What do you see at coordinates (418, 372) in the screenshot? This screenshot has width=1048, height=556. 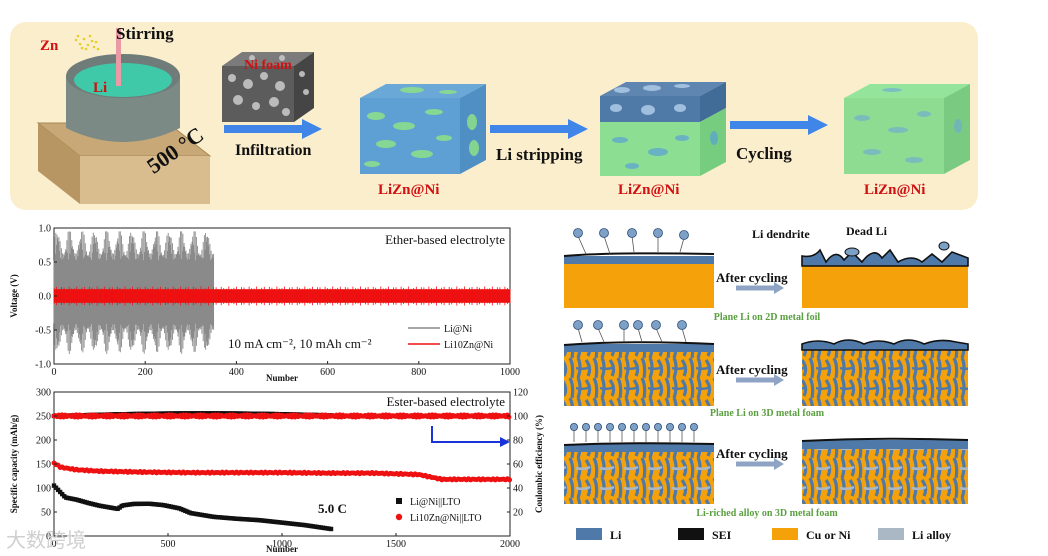 I see `x-tick-label: 800` at bounding box center [418, 372].